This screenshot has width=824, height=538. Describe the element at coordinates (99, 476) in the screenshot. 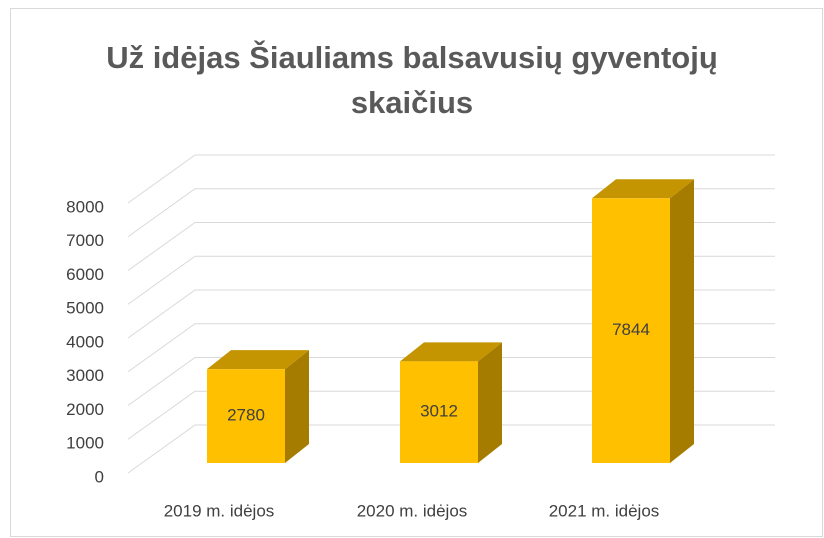

I see `y-tick-label: 0` at that location.